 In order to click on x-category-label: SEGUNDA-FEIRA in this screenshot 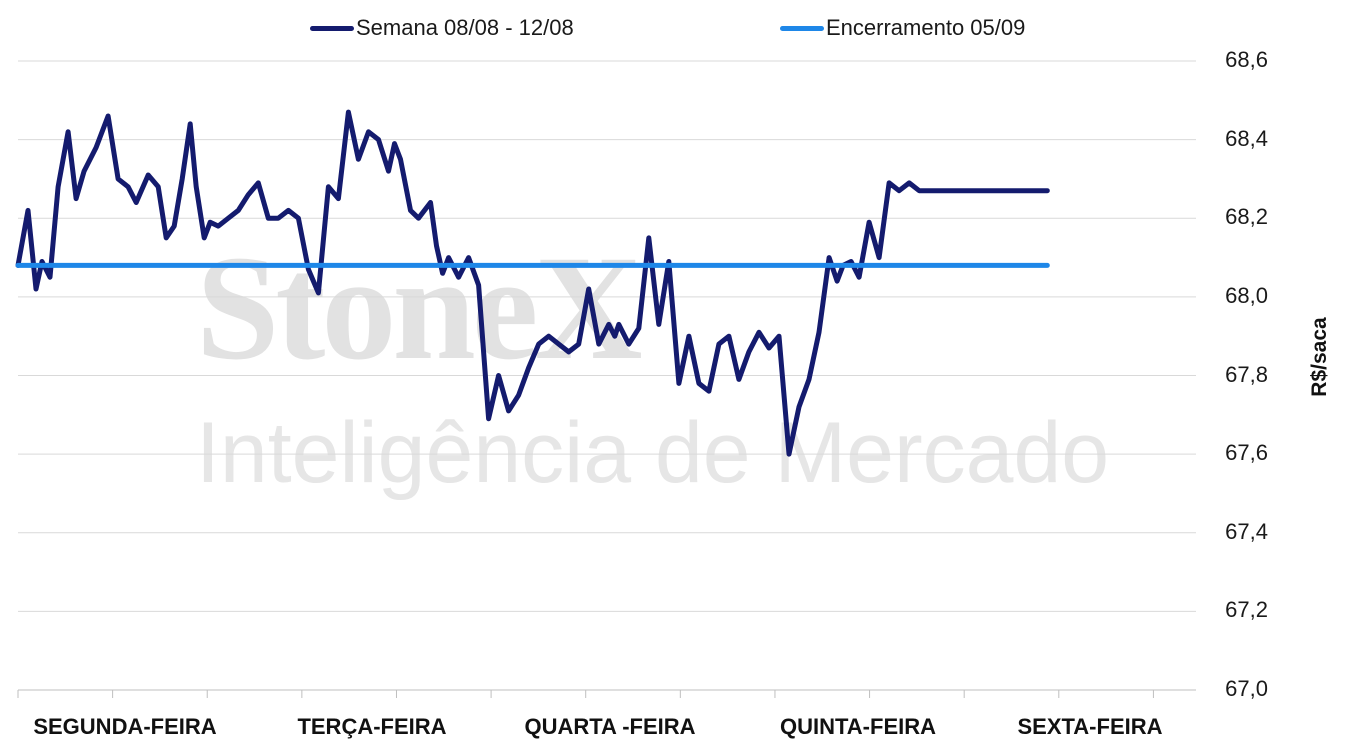, I will do `click(125, 726)`.